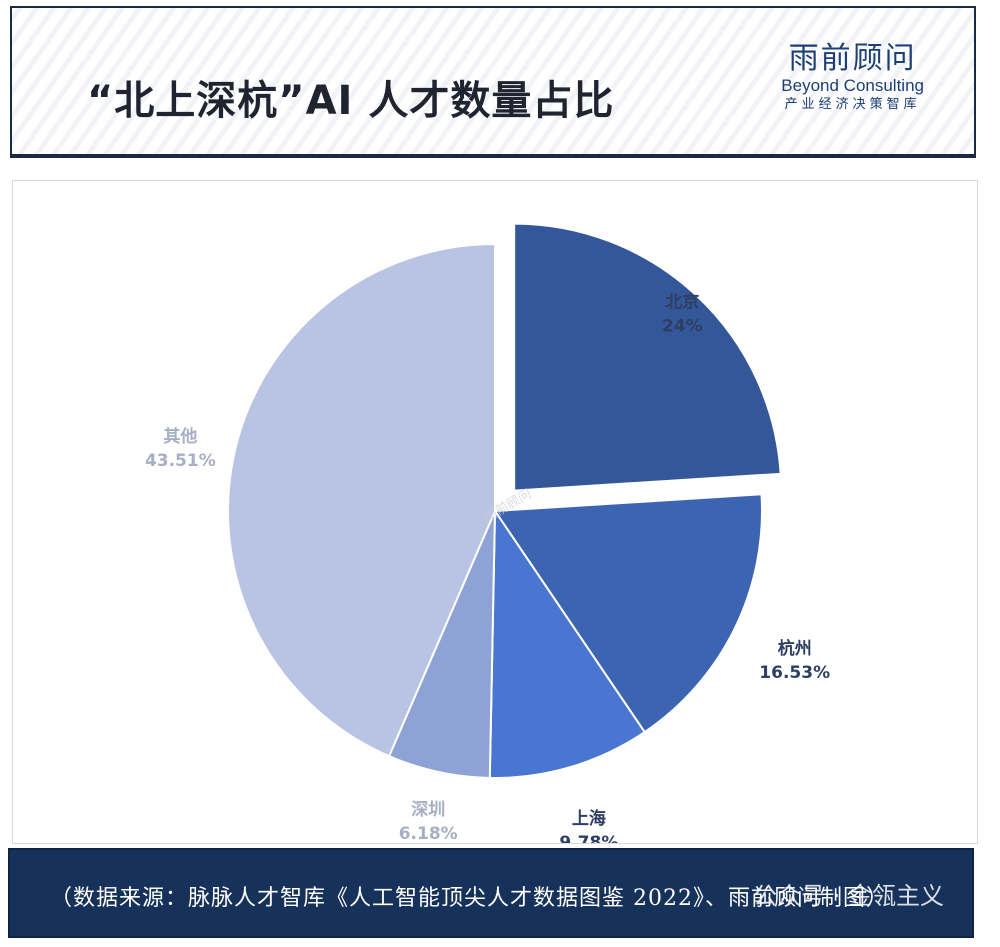 The height and width of the screenshot is (947, 1000). I want to click on logo-english-name: Beyond Consulting, so click(852, 85).